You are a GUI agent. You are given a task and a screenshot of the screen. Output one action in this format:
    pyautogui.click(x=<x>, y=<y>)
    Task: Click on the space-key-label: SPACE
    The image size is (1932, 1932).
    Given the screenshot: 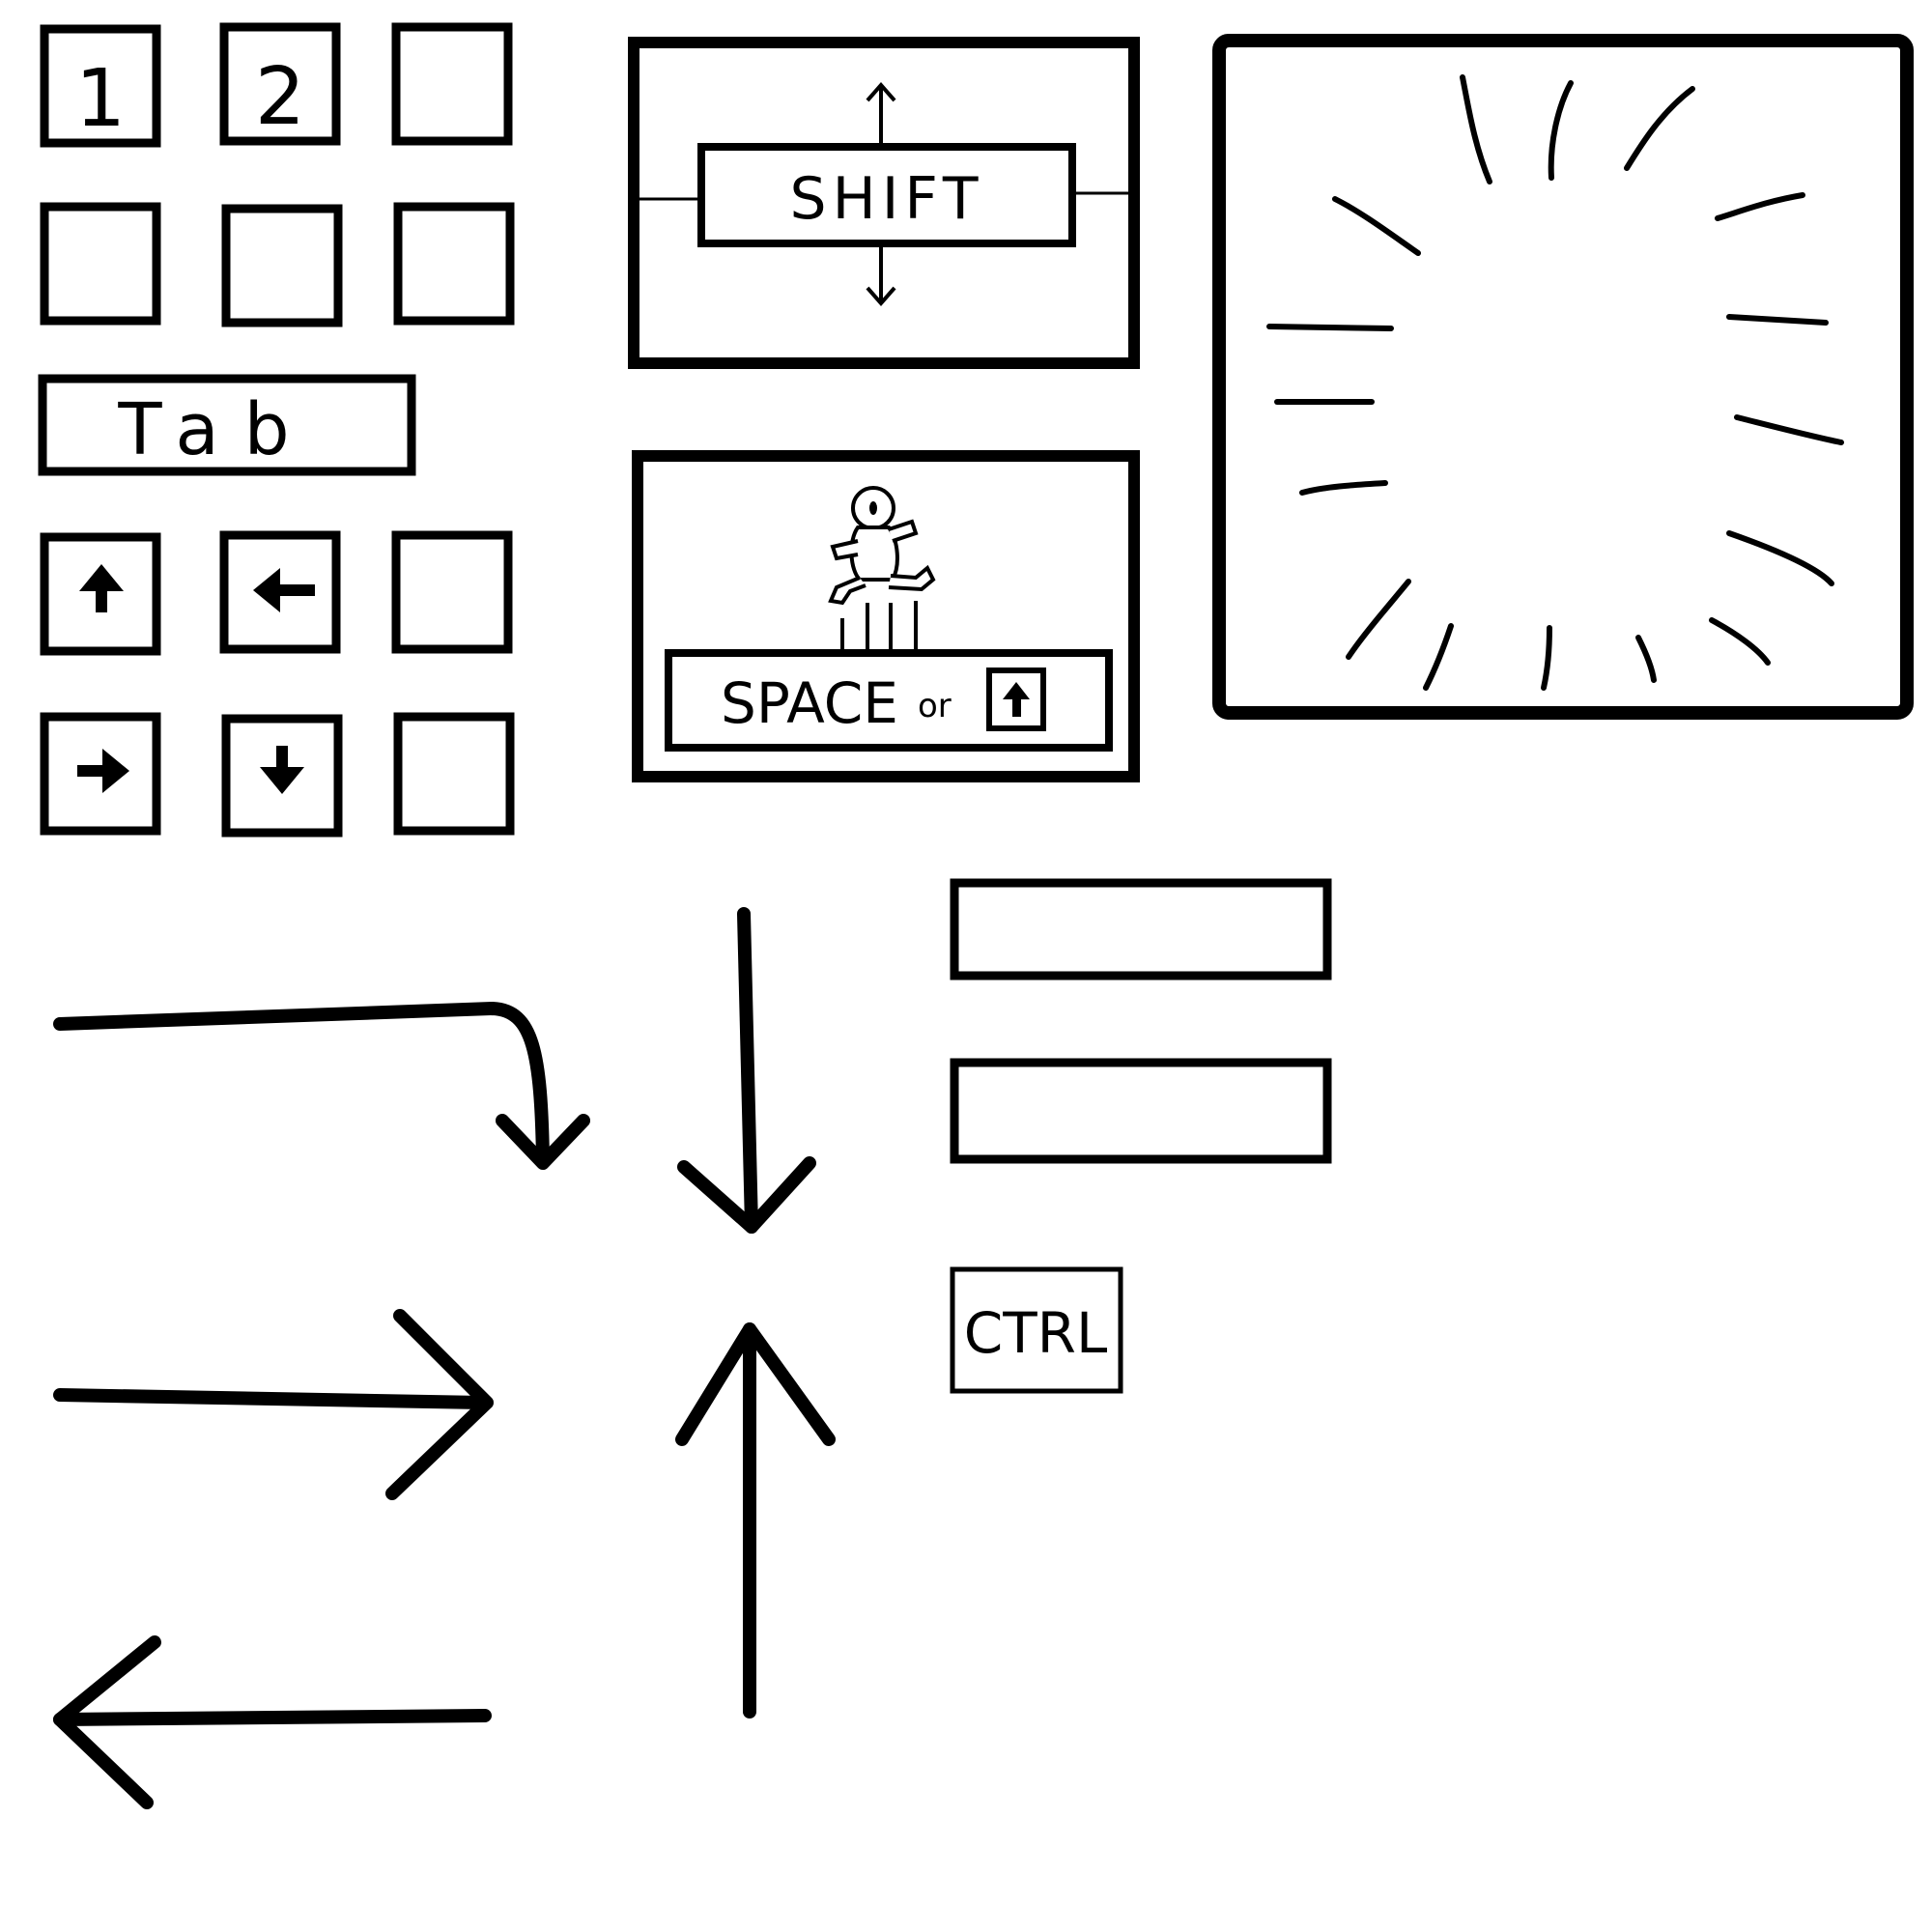 What is the action you would take?
    pyautogui.click(x=809, y=703)
    